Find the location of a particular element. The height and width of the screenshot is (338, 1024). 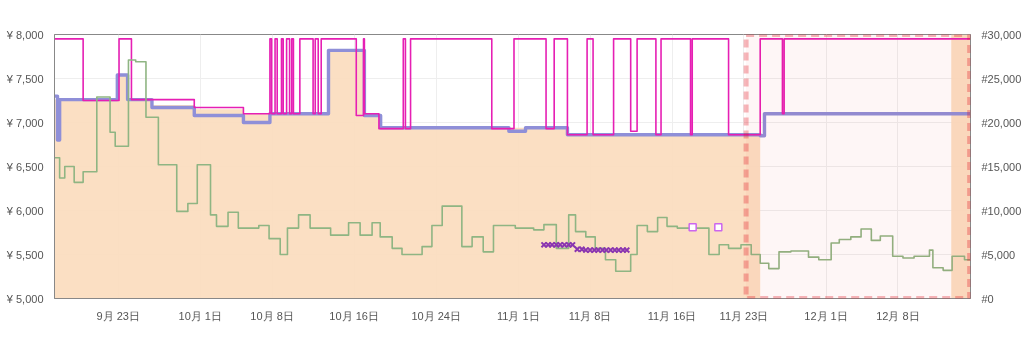

y2-tick-label: #10,000 is located at coordinates (1001, 210).